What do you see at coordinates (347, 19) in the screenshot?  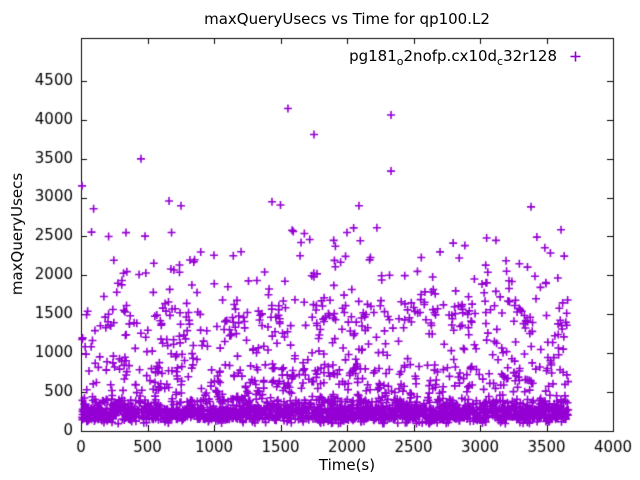 I see `chart-title: maxQueryUsecs vs Time for qp100.L2` at bounding box center [347, 19].